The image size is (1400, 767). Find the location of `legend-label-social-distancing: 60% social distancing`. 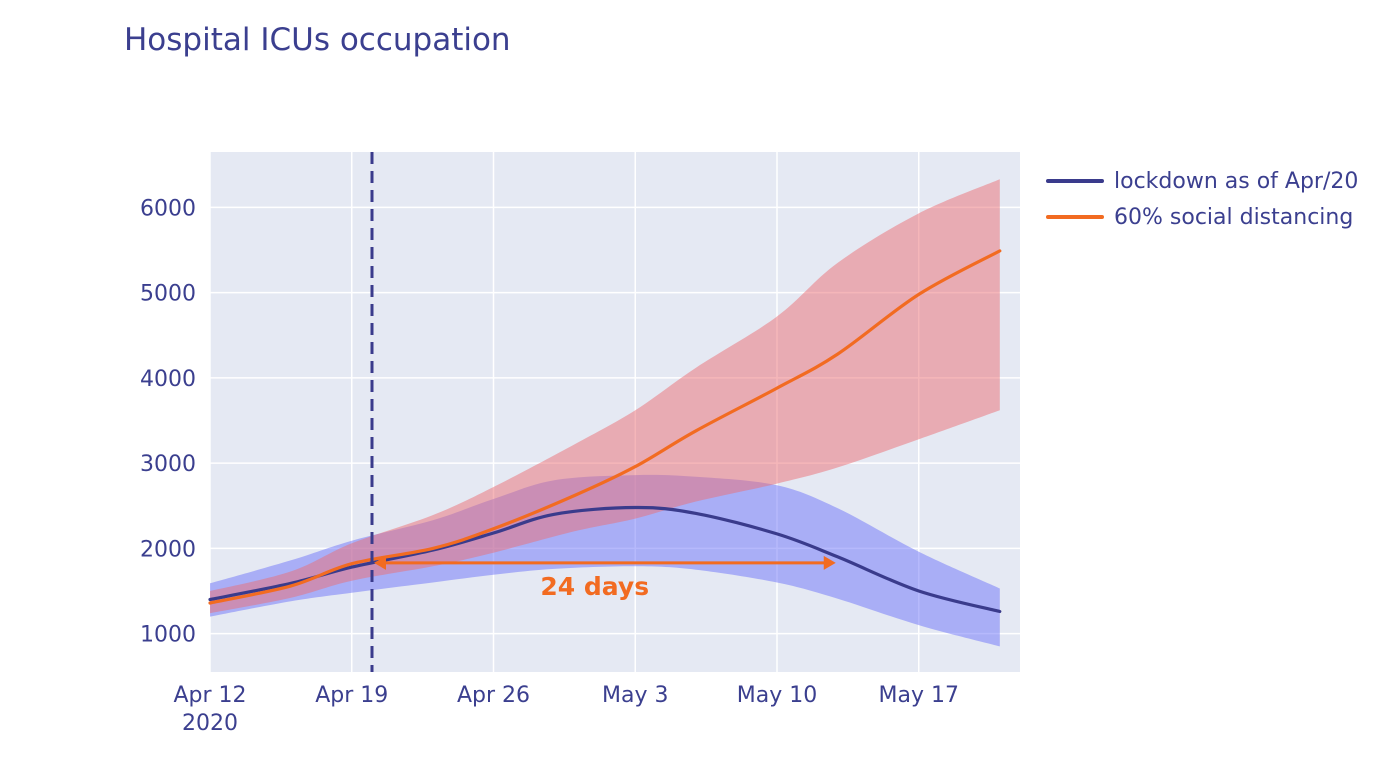

legend-label-social-distancing: 60% social distancing is located at coordinates (1234, 217).